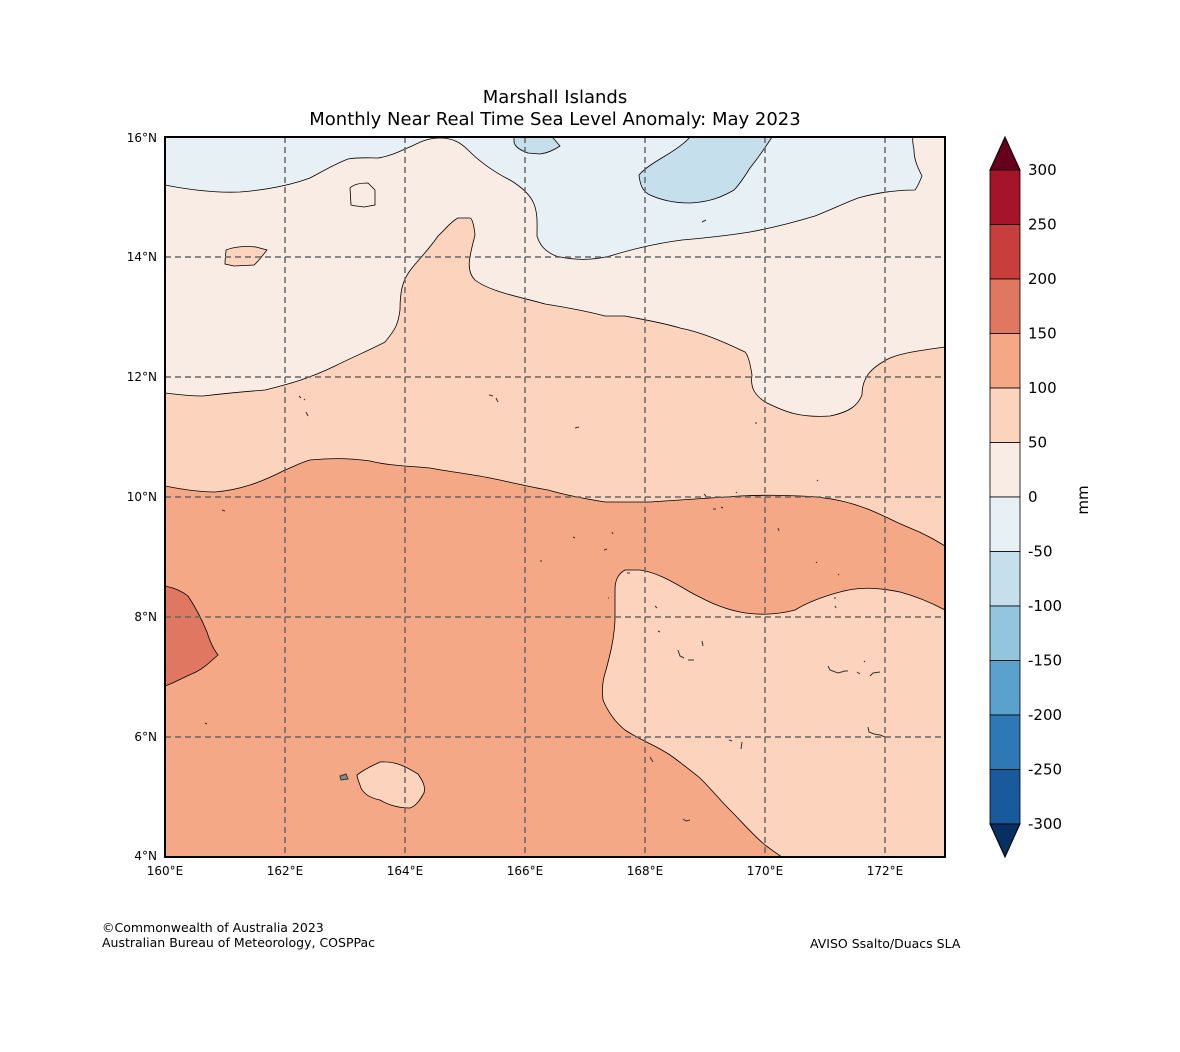 The width and height of the screenshot is (1180, 1052). Describe the element at coordinates (405, 871) in the screenshot. I see `lon-tick-label: 164°E` at that location.